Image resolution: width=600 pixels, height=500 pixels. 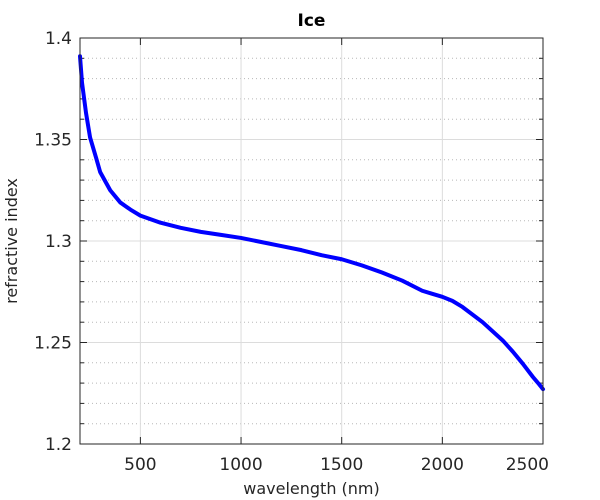 What do you see at coordinates (58, 445) in the screenshot?
I see `y-tick-label: 1.2` at bounding box center [58, 445].